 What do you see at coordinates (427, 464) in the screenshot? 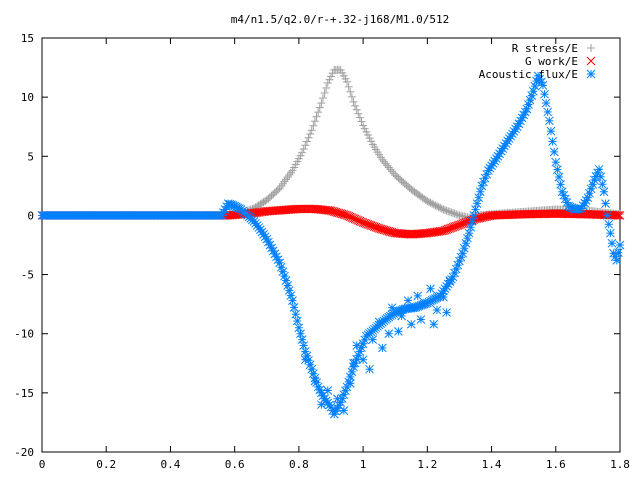
I see `x-tick-label: 1.2` at bounding box center [427, 464].